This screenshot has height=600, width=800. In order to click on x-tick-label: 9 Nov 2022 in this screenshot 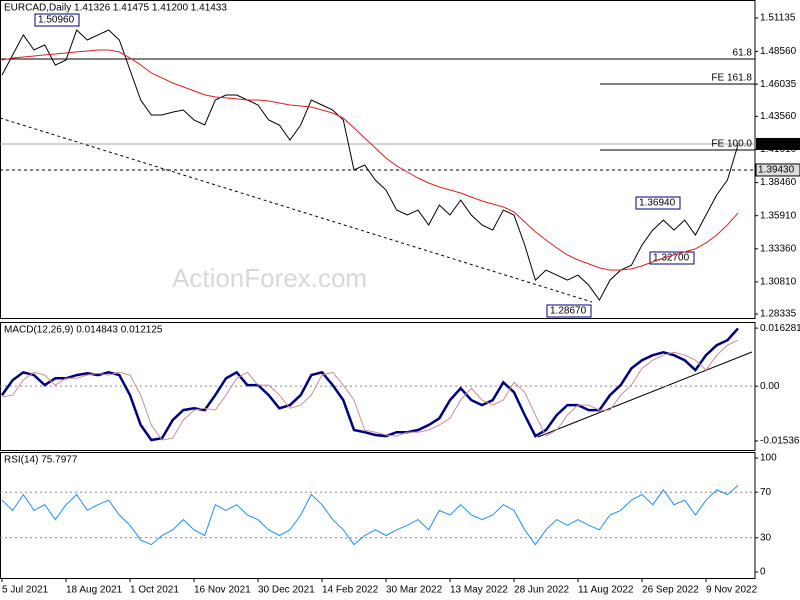, I will do `click(732, 590)`.